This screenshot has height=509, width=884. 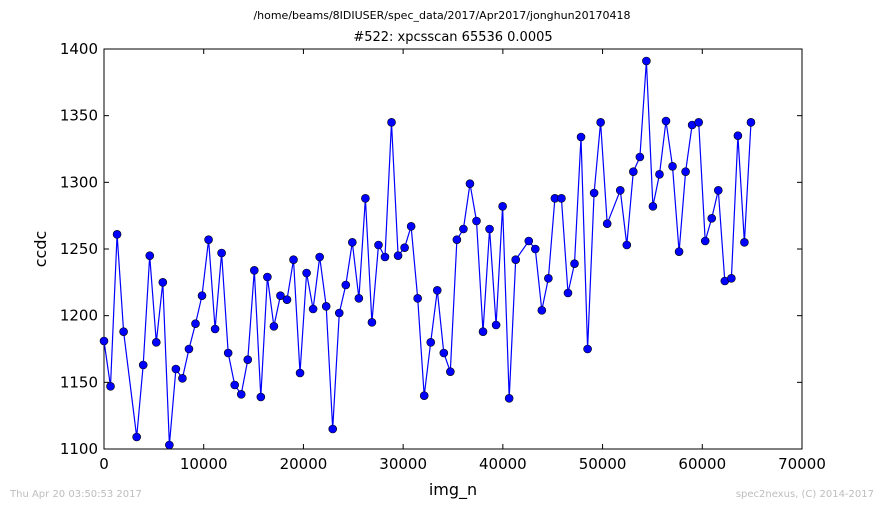 I want to click on y-tick-label: 1100, so click(x=79, y=449).